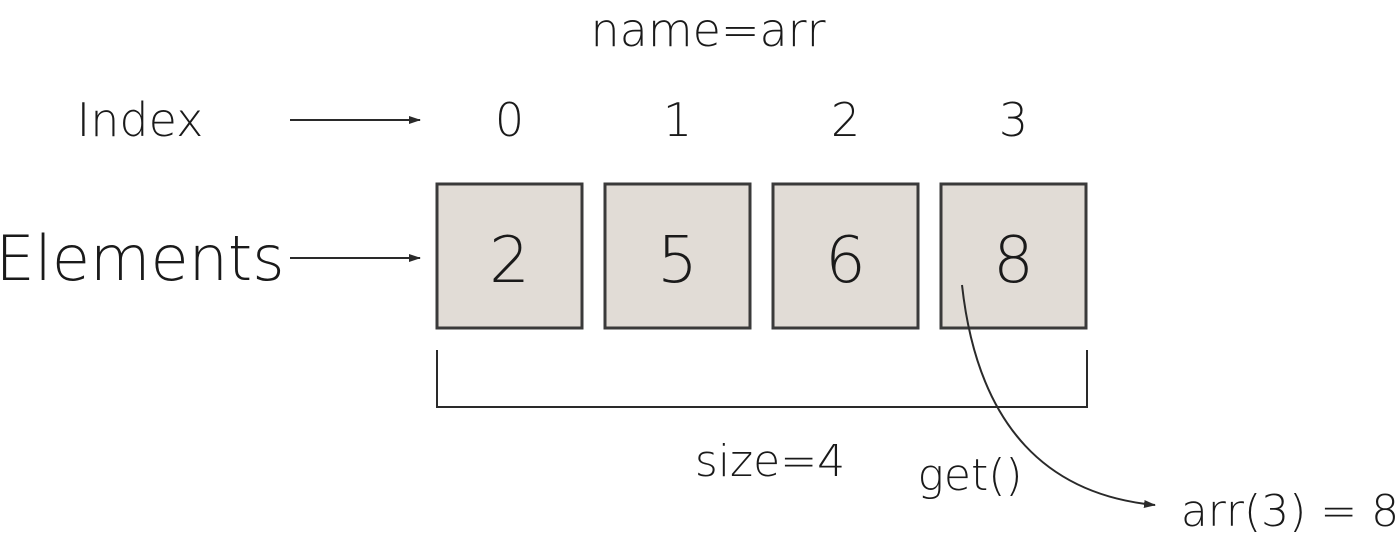 The height and width of the screenshot is (544, 1400). I want to click on elements-row-label: Elements, so click(142, 258).